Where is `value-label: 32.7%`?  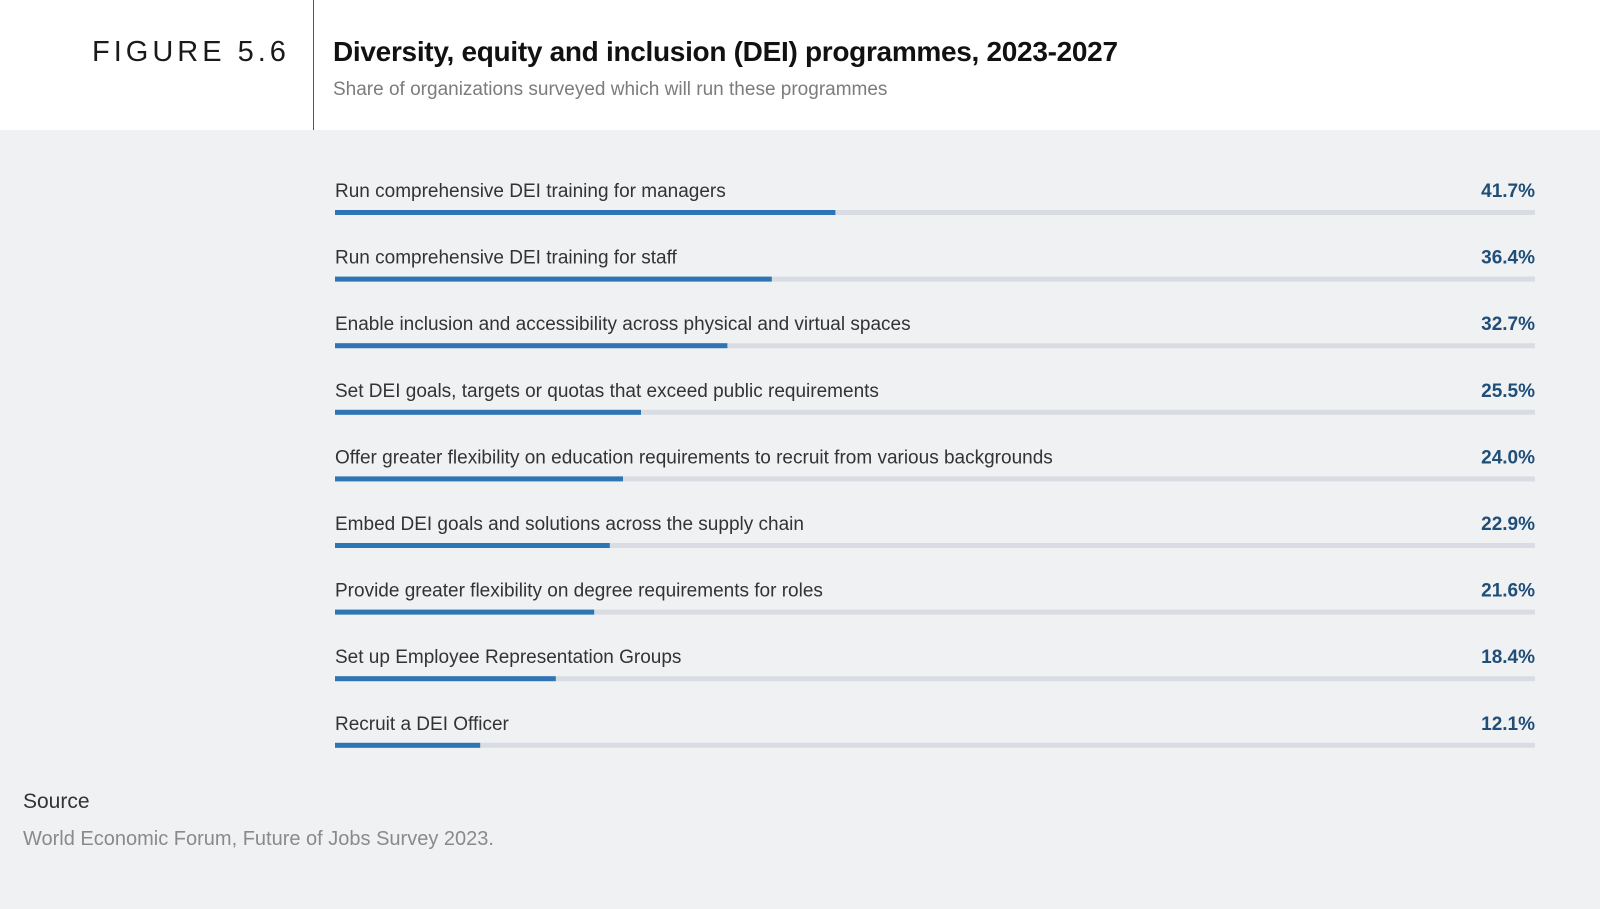
value-label: 32.7% is located at coordinates (1508, 324).